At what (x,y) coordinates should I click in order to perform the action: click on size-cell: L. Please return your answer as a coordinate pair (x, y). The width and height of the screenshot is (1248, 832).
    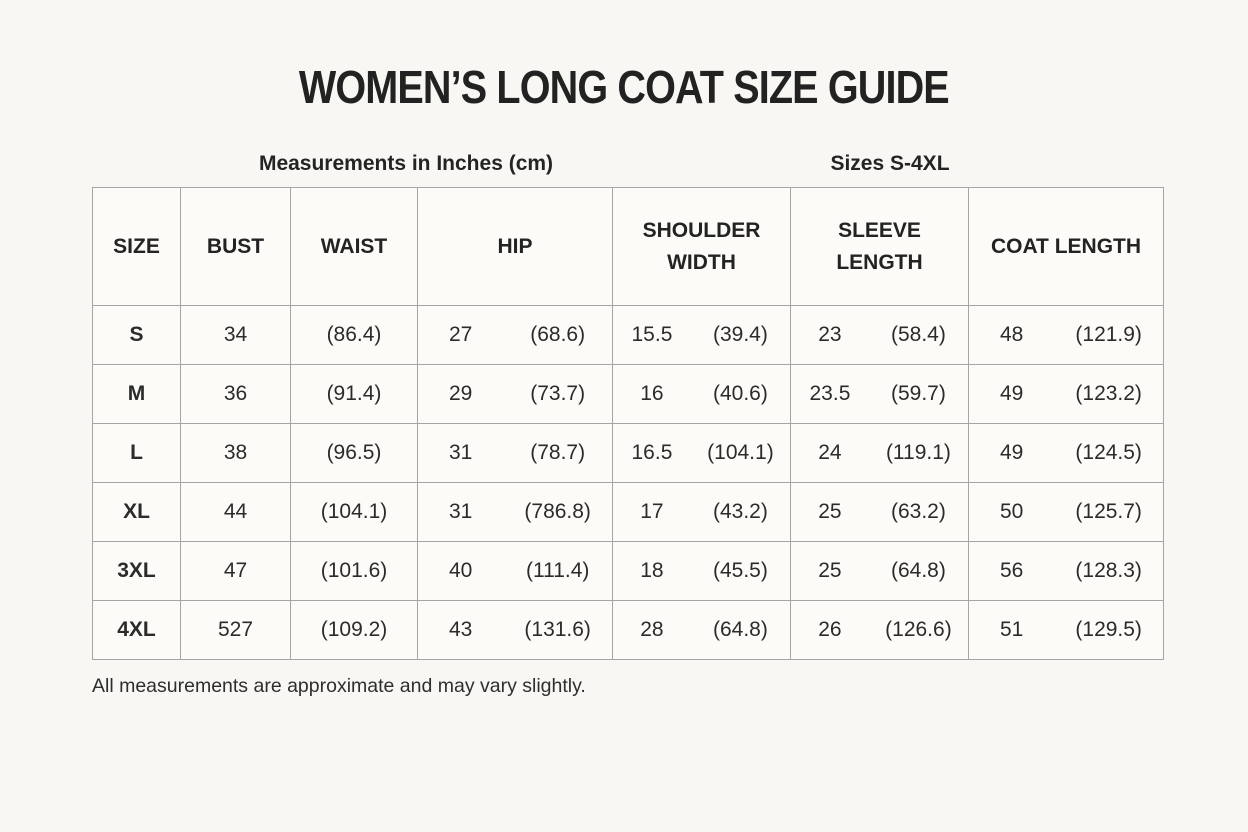
    Looking at the image, I should click on (136, 453).